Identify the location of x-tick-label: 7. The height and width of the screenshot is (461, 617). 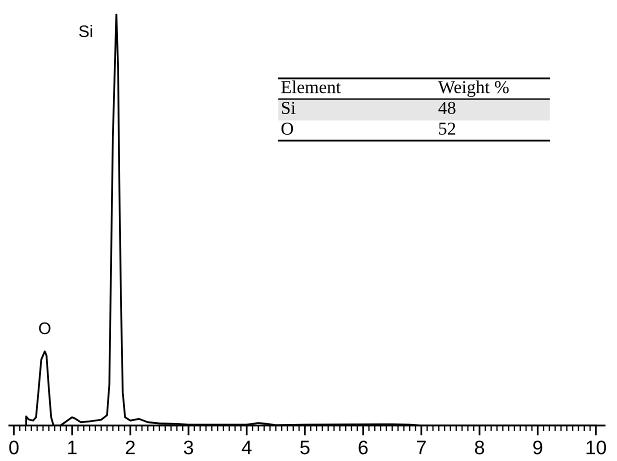
(421, 447).